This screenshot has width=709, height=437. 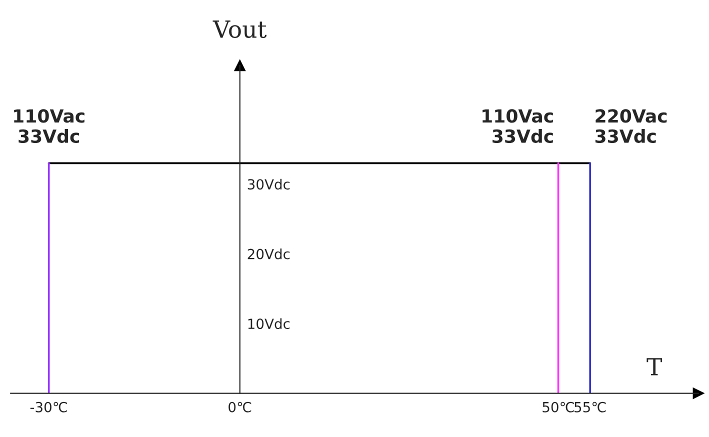 I want to click on x-tick-label: -30℃, so click(x=49, y=407).